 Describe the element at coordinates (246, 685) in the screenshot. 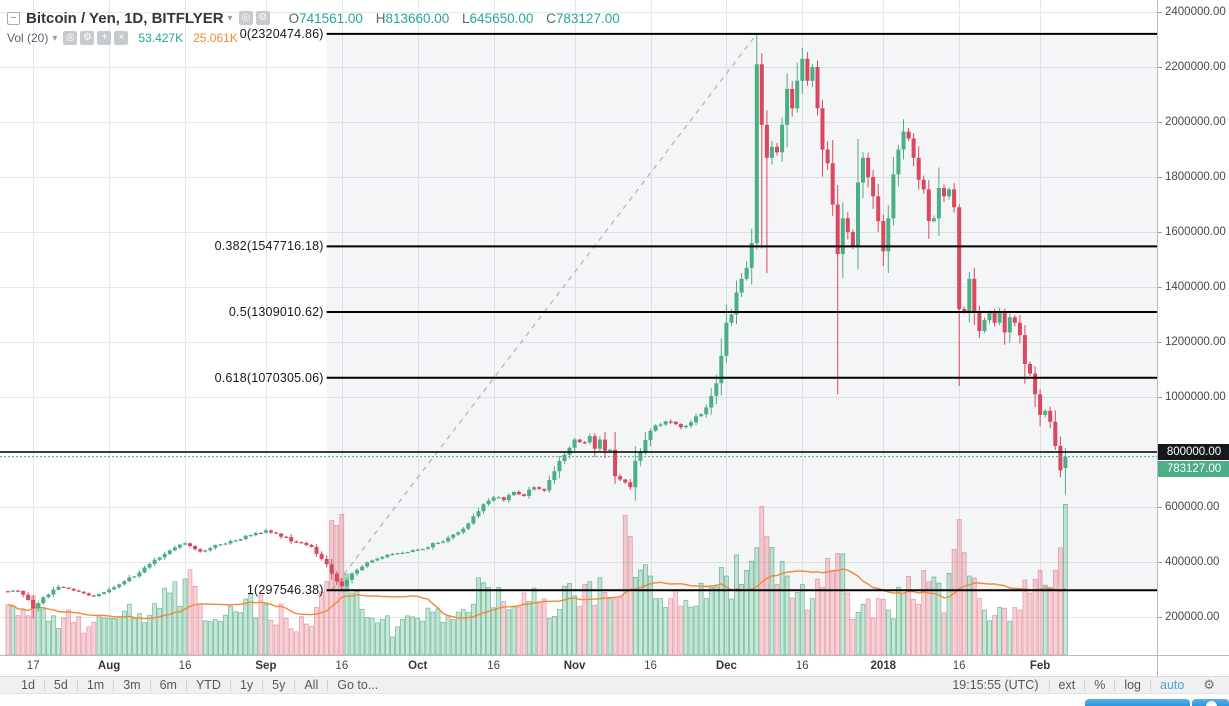

I see `range-button-1y: 1y` at that location.